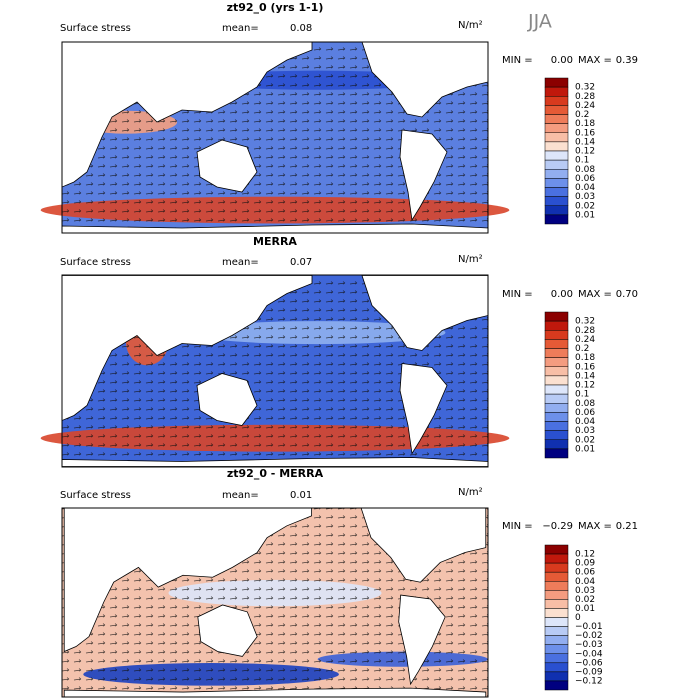 The width and height of the screenshot is (700, 700). I want to click on colorbar-label: 0, so click(578, 618).